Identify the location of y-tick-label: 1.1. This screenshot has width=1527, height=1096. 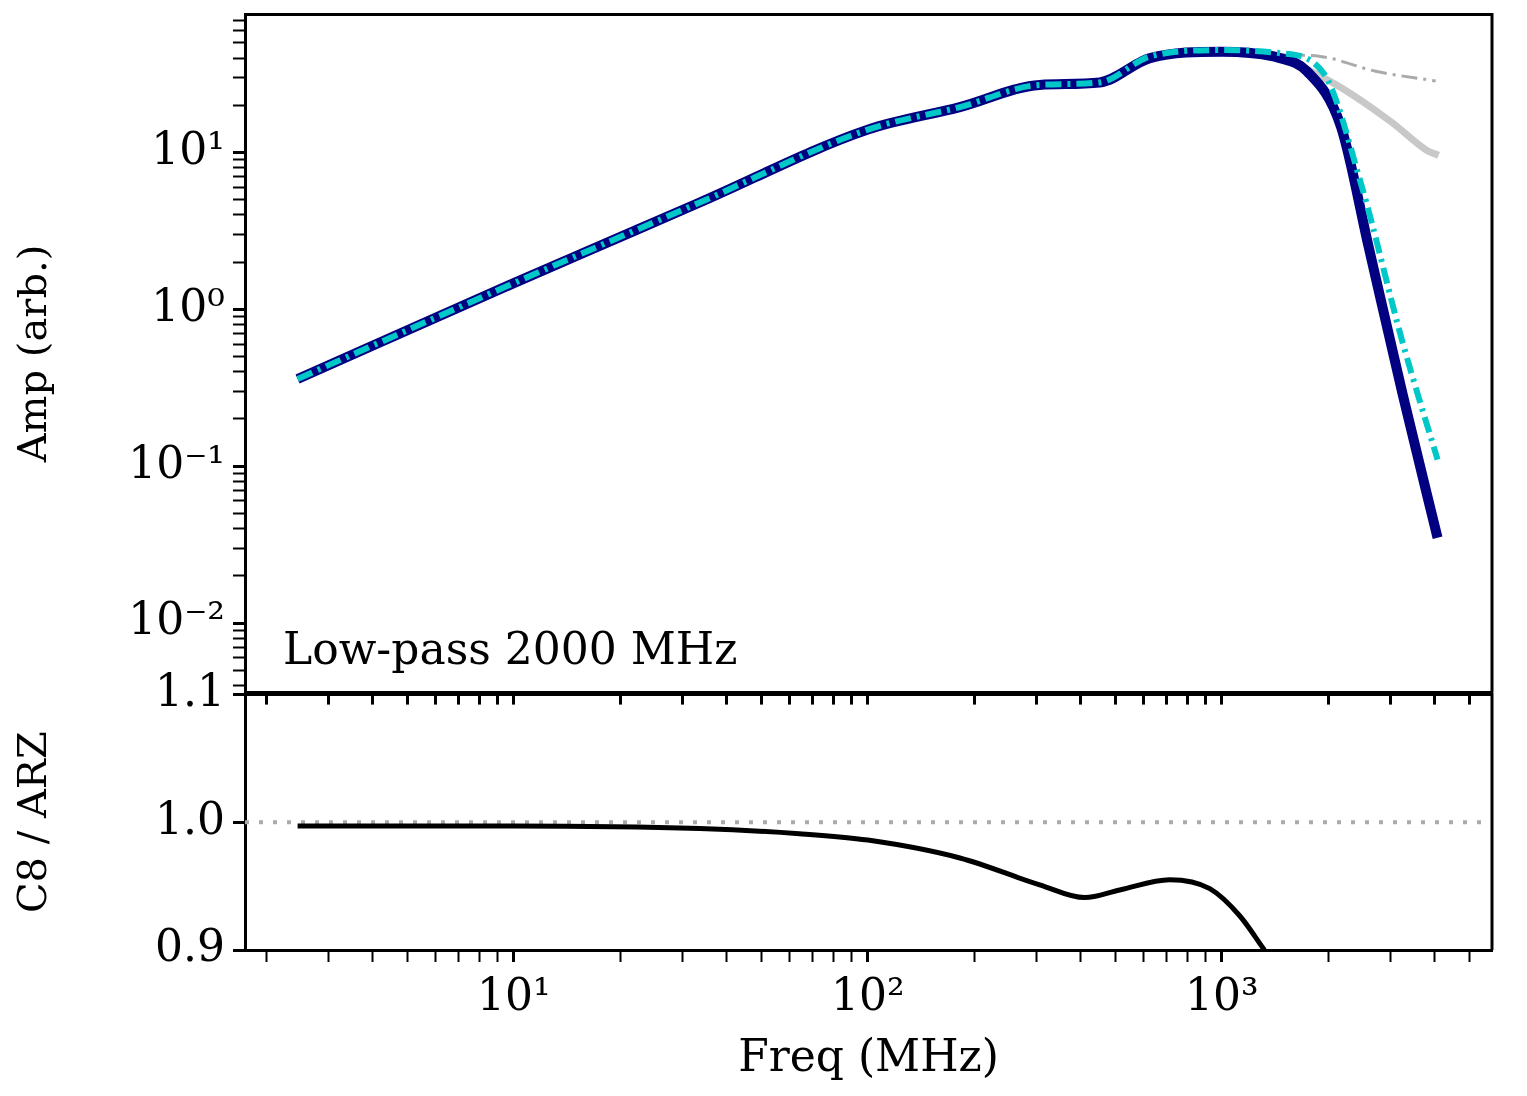
(190, 690).